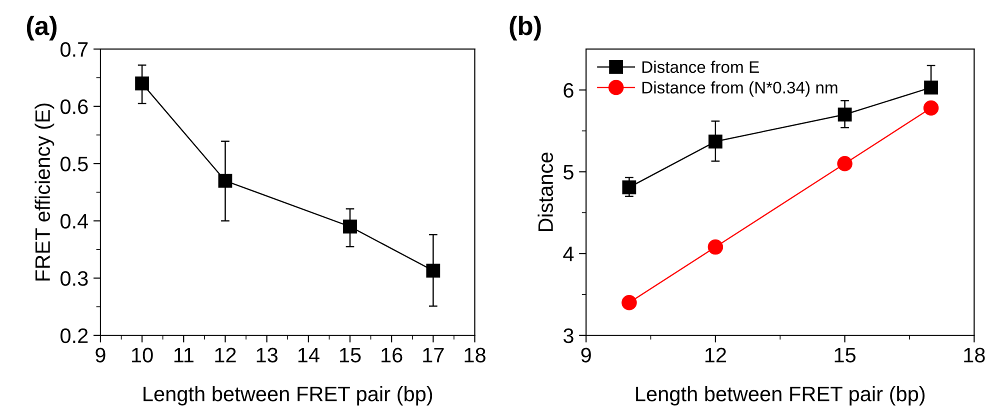 The image size is (985, 409). Describe the element at coordinates (525, 28) in the screenshot. I see `chart-title: (b)` at that location.